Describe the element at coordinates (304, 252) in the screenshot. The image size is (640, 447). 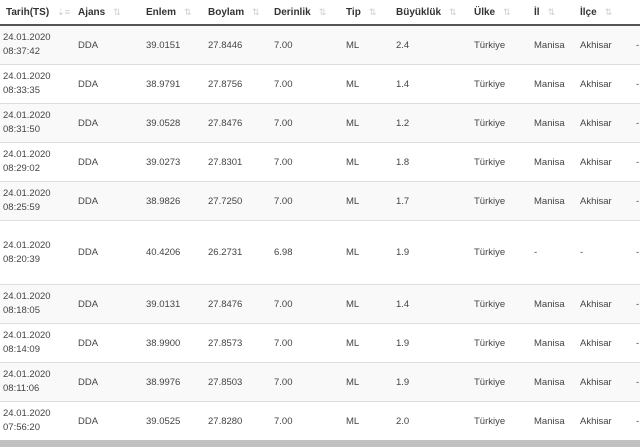
I see `cell-derinlik: 6.98` at that location.